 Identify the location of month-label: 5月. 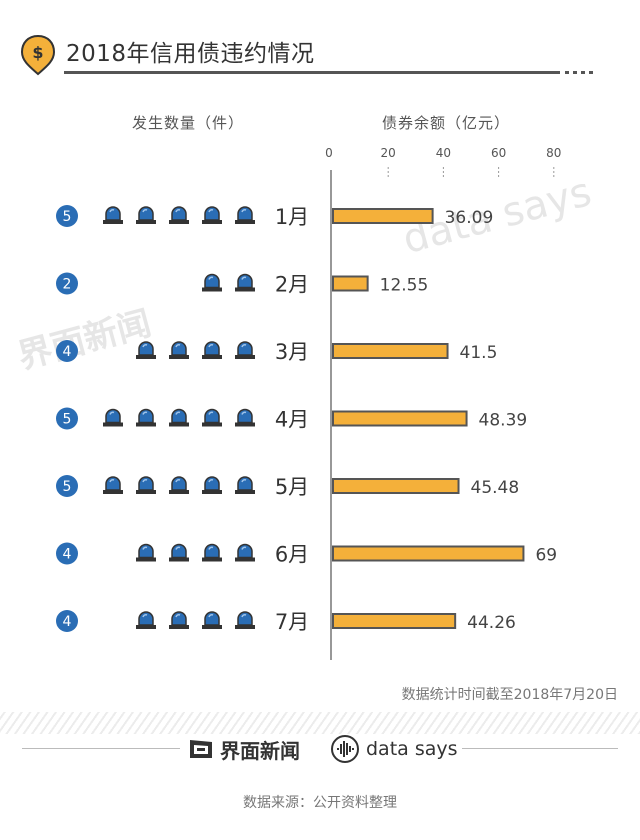
(292, 487).